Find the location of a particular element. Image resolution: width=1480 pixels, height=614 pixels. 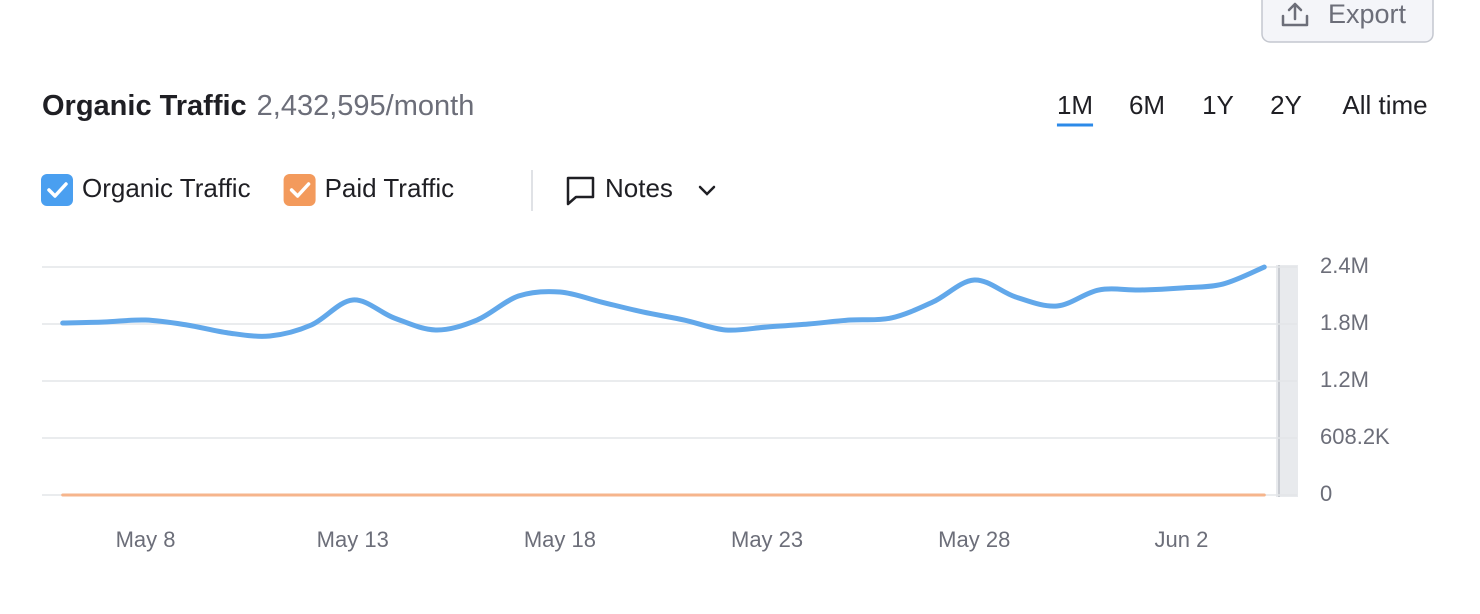

export-button: Export is located at coordinates (1347, 21).